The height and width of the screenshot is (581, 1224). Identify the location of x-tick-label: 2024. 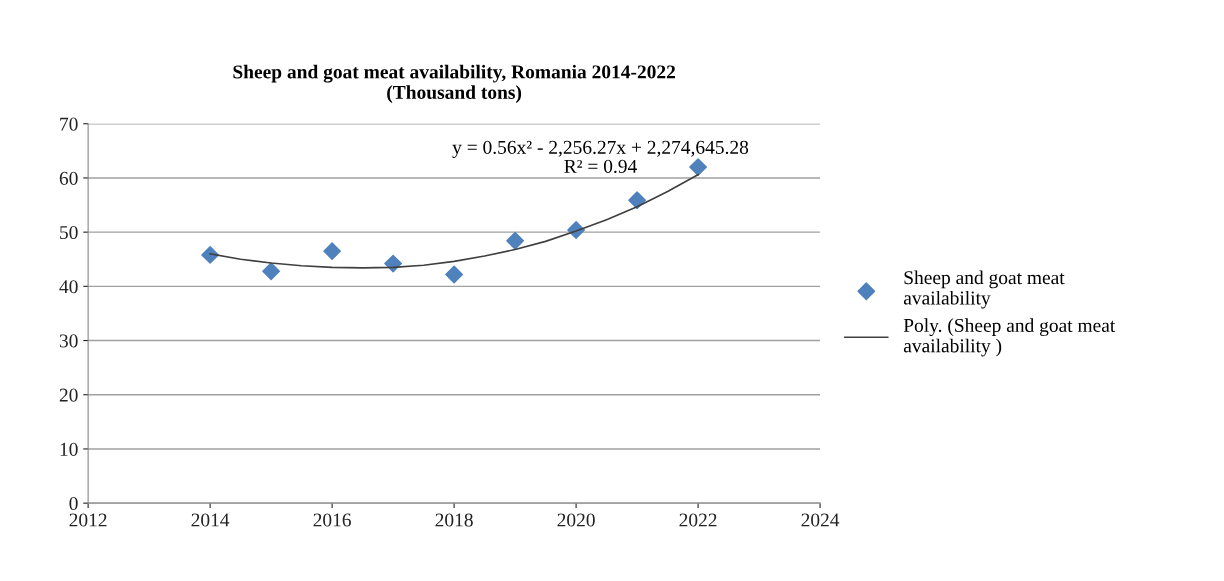
(820, 520).